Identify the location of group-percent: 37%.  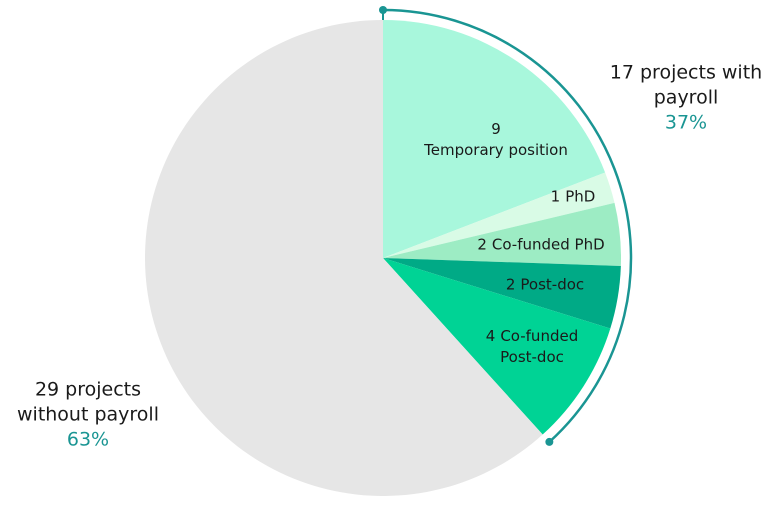
(686, 122).